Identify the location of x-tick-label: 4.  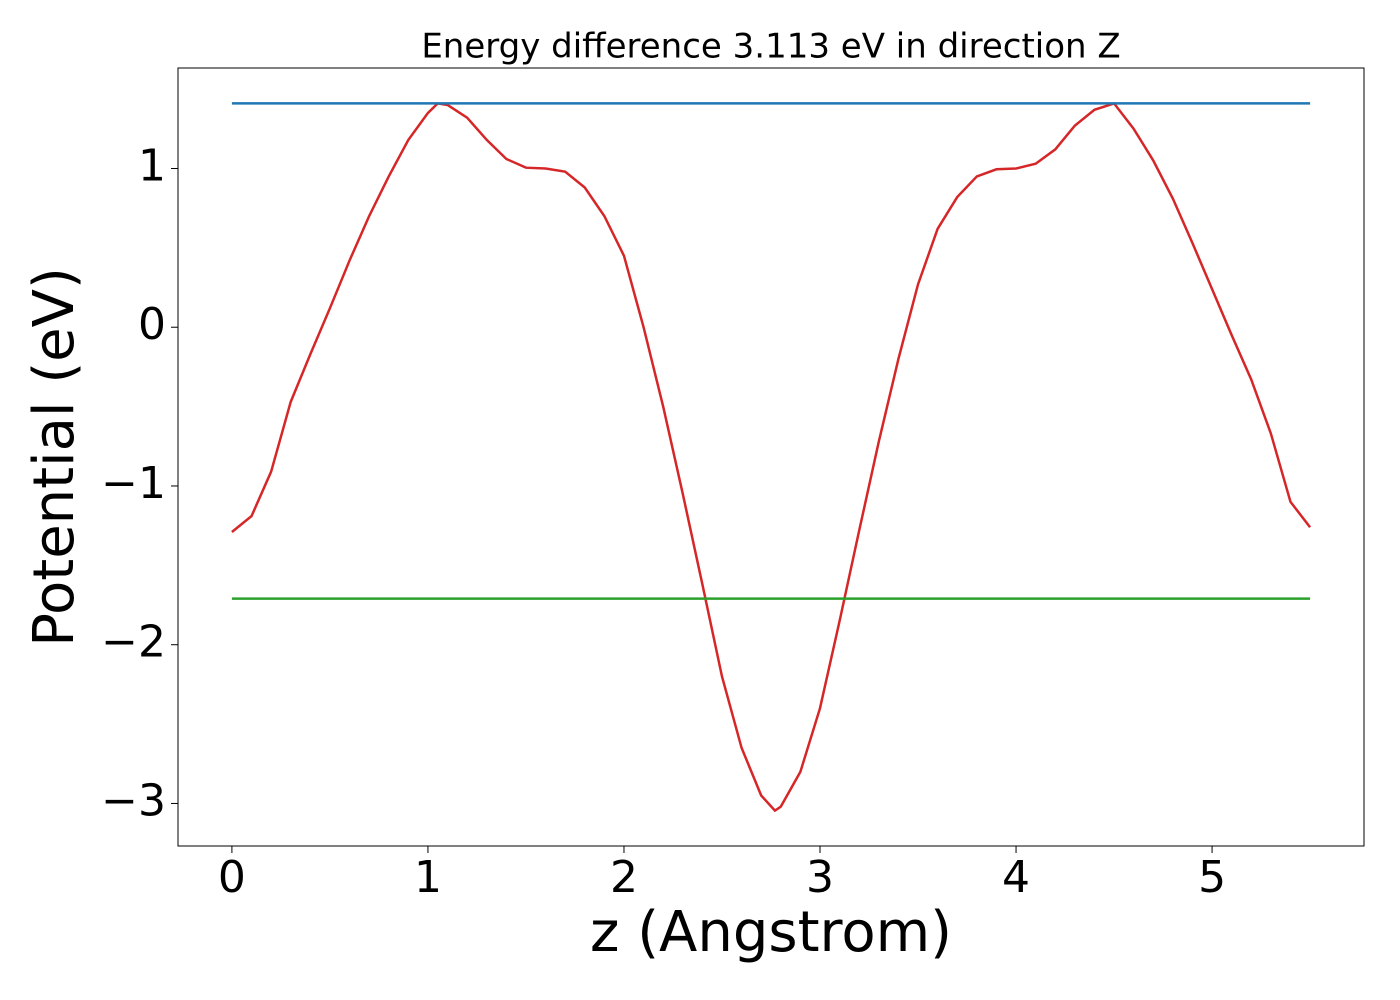
(1016, 877).